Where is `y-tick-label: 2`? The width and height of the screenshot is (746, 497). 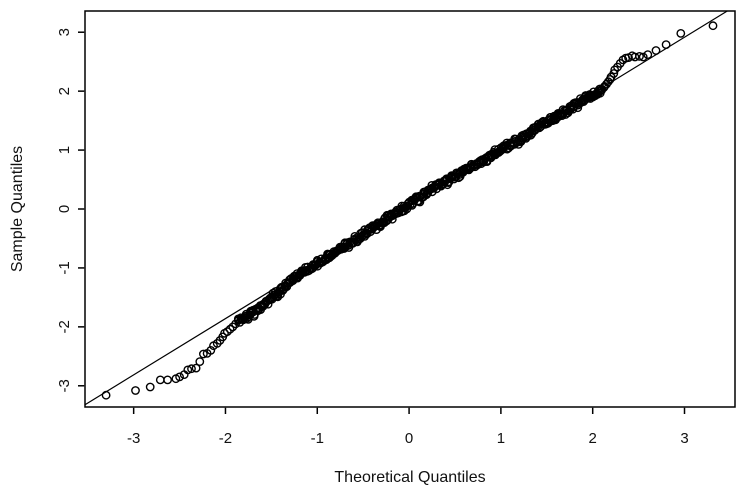
y-tick-label: 2 is located at coordinates (64, 91).